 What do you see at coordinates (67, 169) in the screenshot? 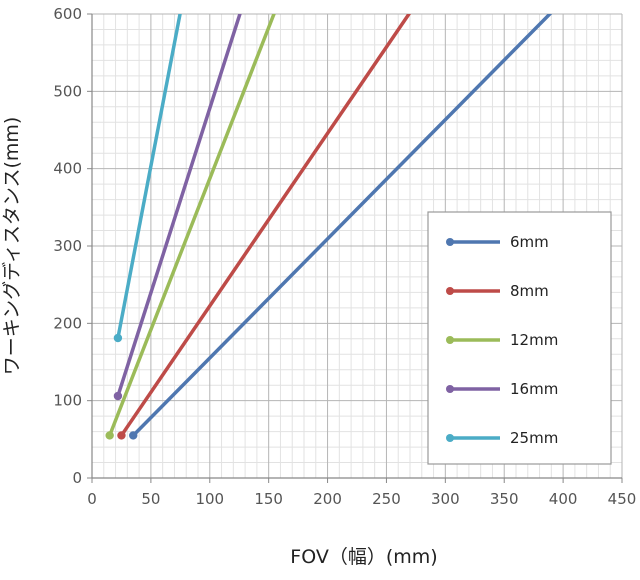
I see `y-tick-label: 400` at bounding box center [67, 169].